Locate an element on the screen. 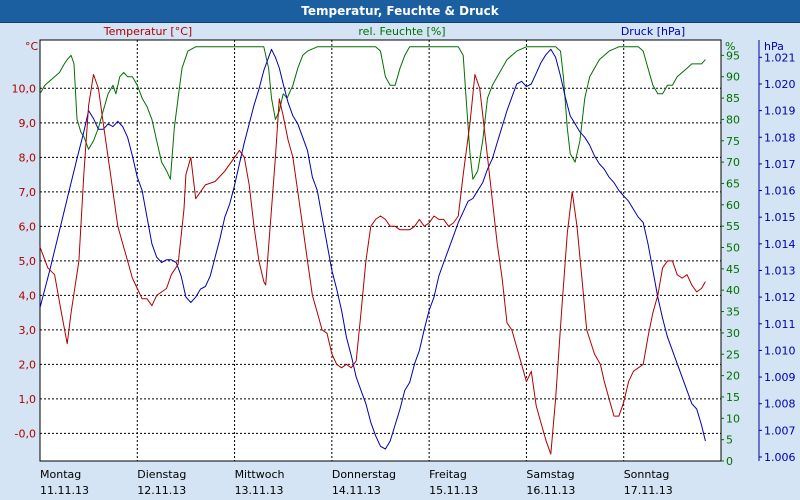 This screenshot has height=500, width=800. day-date-label: 12.11.13 is located at coordinates (161, 490).